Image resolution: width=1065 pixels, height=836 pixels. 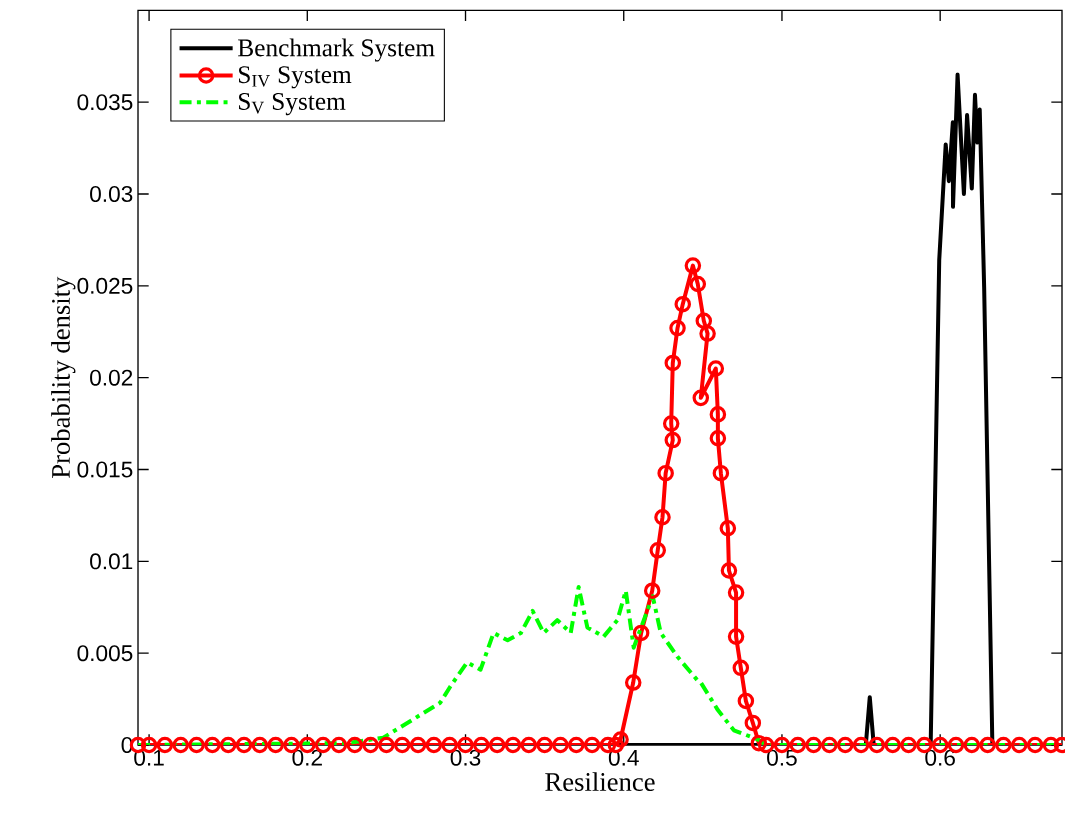 I want to click on y-tick-label: 0.025, so click(x=105, y=285).